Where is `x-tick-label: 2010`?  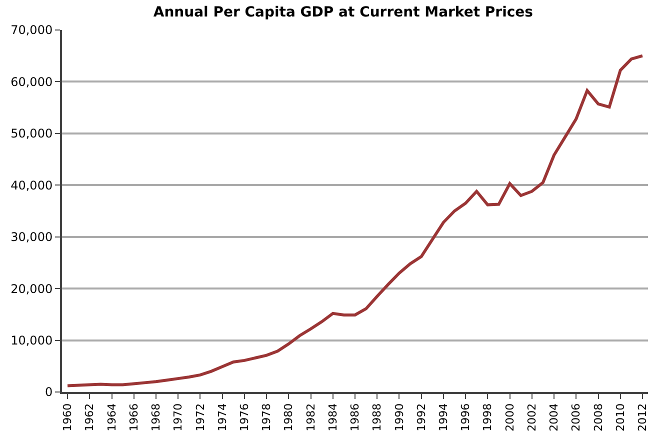
x-tick-label: 2010 is located at coordinates (620, 417).